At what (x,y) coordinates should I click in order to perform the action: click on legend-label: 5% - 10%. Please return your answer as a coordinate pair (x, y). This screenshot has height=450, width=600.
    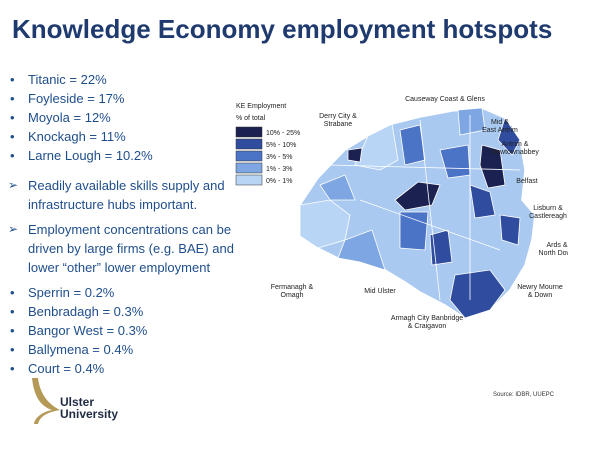
    Looking at the image, I should click on (281, 145).